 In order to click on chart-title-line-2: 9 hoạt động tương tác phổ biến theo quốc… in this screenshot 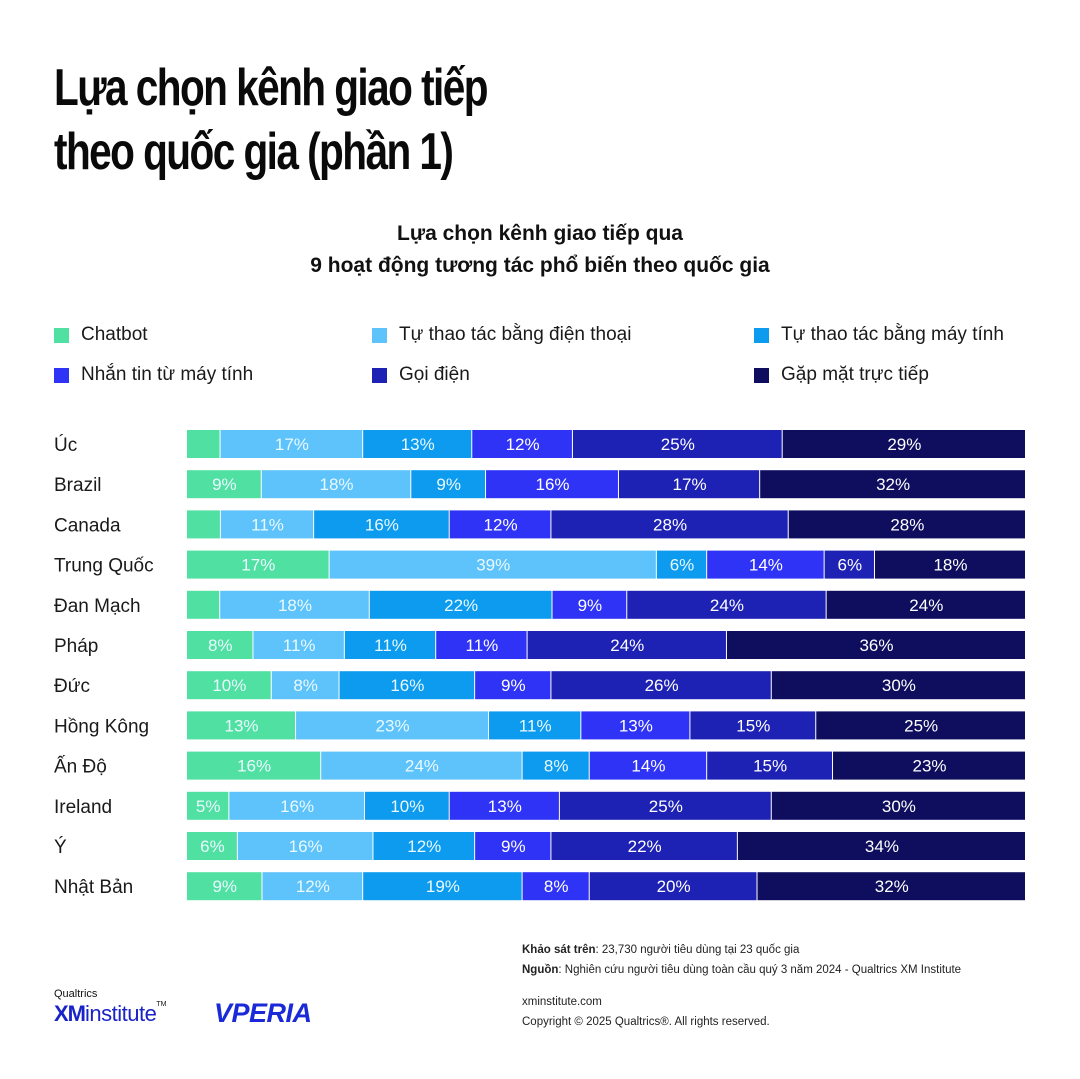, I will do `click(540, 265)`.